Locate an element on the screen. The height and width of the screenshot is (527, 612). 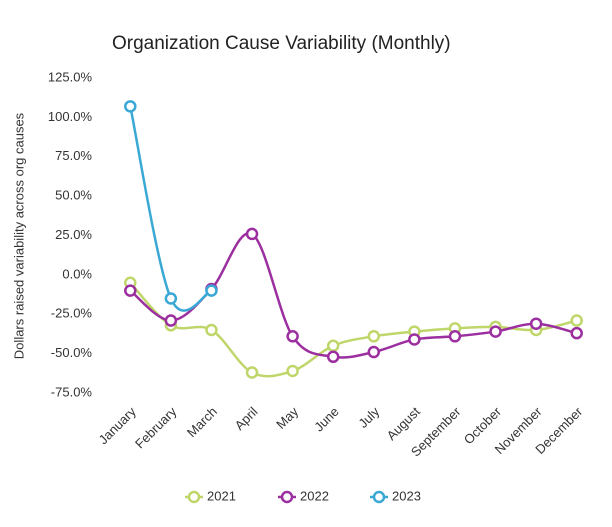
chart-title: Organization Cause Variability (Monthly) is located at coordinates (281, 43).